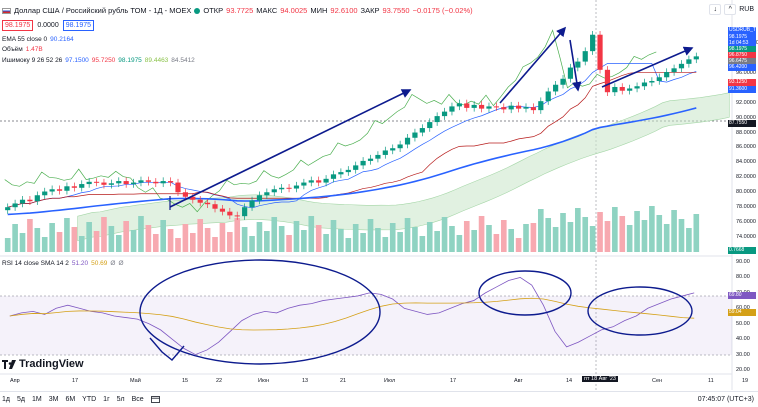 The image size is (758, 407). I want to click on ohlc-change: −0.0175 (−0.02%), so click(442, 10).